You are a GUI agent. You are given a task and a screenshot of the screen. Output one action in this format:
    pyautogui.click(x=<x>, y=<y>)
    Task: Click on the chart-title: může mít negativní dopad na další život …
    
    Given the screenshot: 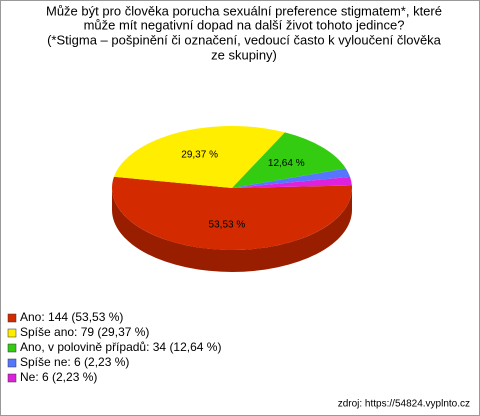 What is the action you would take?
    pyautogui.click(x=244, y=24)
    